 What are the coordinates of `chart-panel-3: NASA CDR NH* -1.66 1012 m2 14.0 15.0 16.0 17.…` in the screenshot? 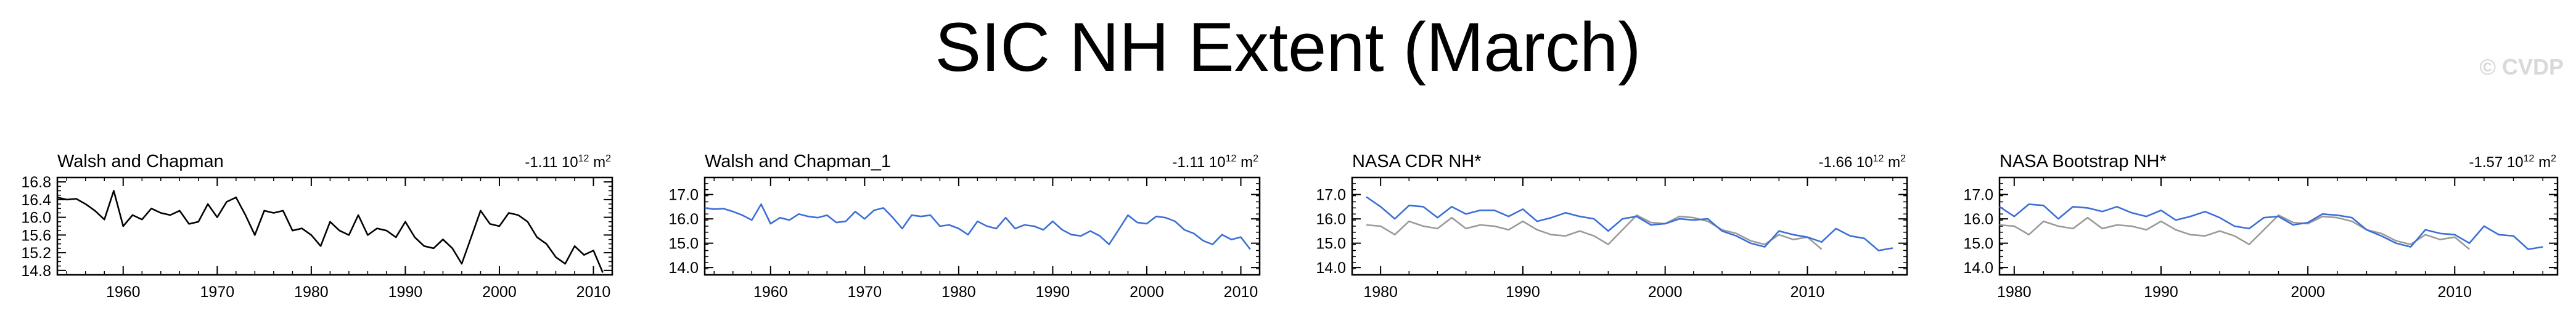 It's located at (1612, 226).